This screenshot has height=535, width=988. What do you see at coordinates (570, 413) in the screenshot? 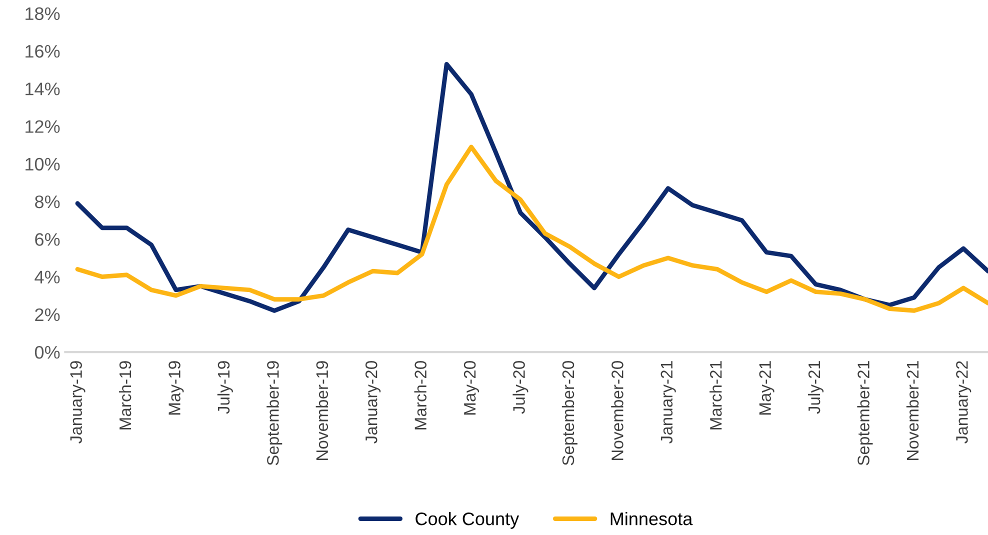
I see `x-tick-label: September-20` at bounding box center [570, 413].